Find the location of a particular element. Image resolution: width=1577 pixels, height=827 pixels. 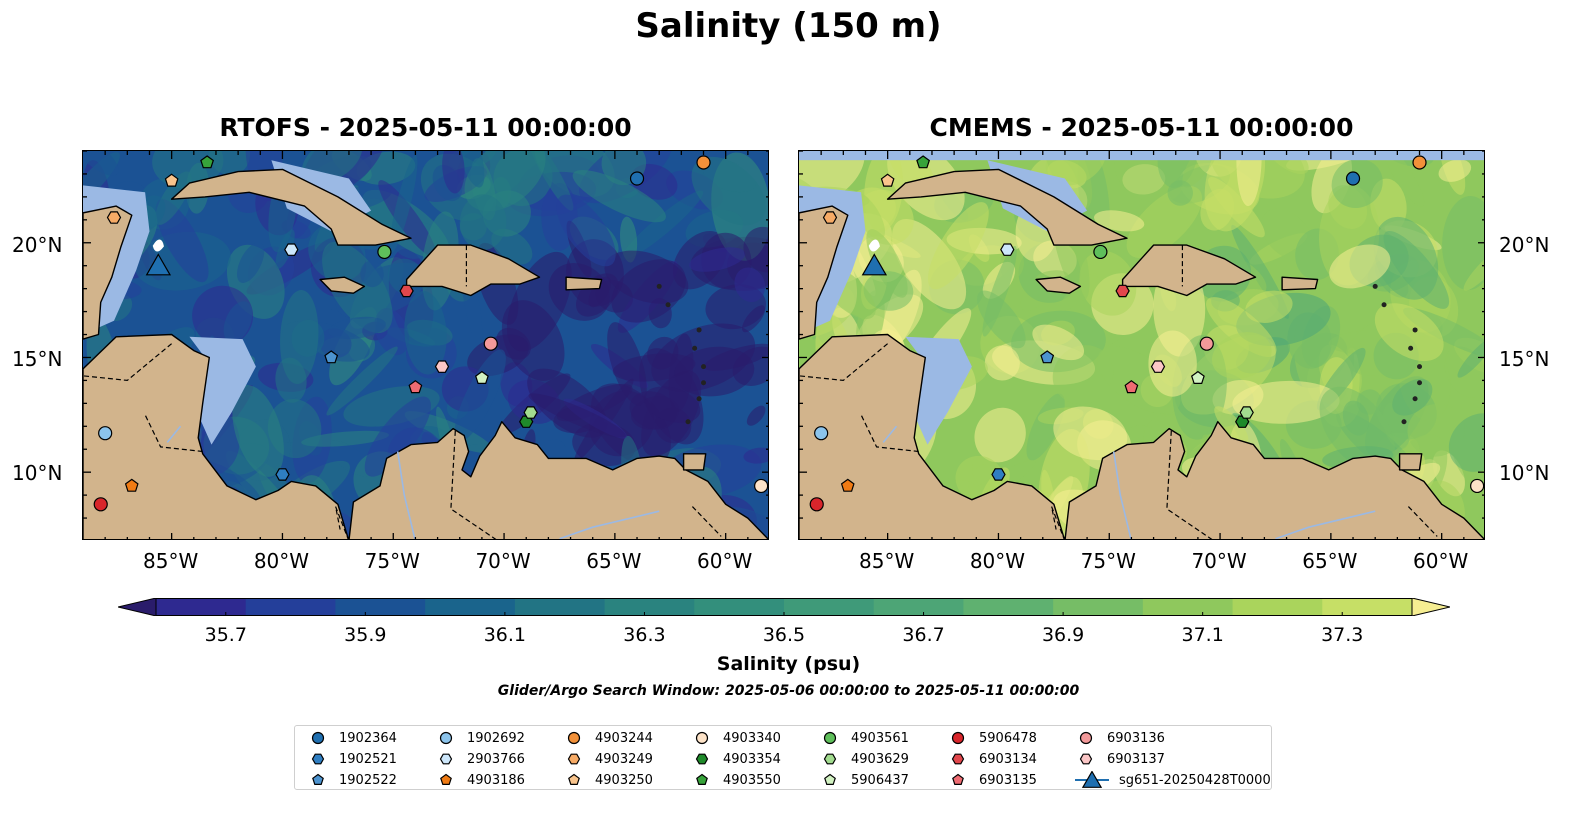

legend-item-4903244: 4903244 is located at coordinates (608, 738).